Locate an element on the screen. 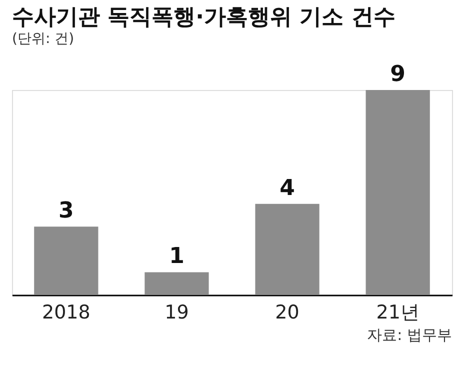  x-tick-label: 2018 is located at coordinates (66, 313).